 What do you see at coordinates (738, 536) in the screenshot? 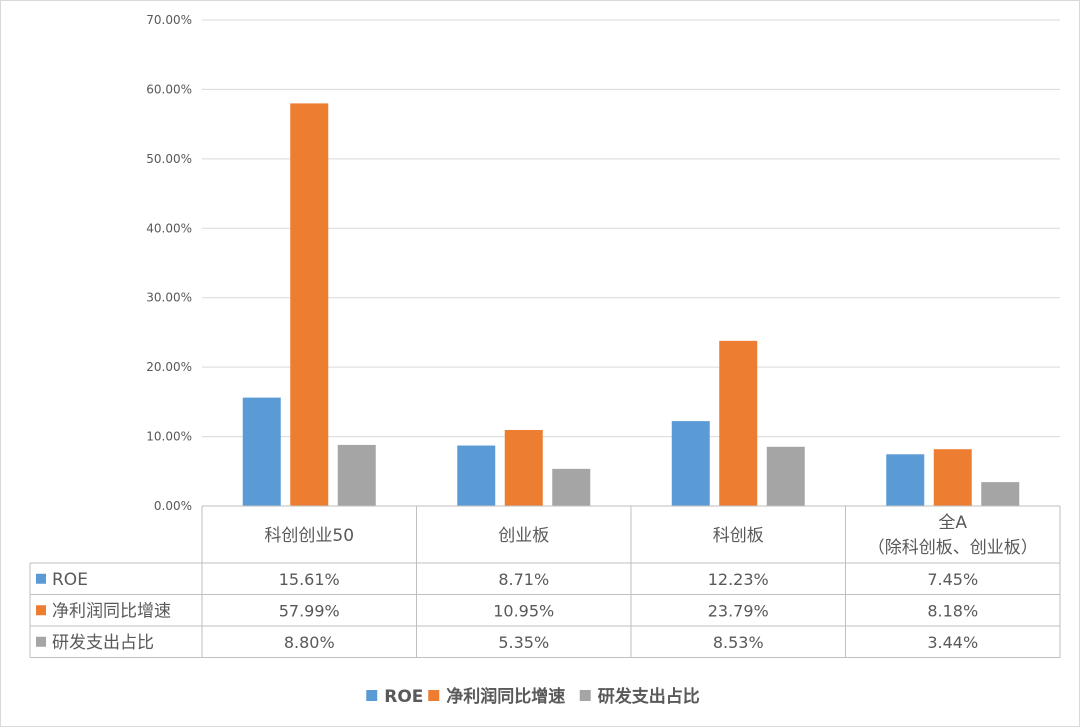
I see `category-label: 科创板` at bounding box center [738, 536].